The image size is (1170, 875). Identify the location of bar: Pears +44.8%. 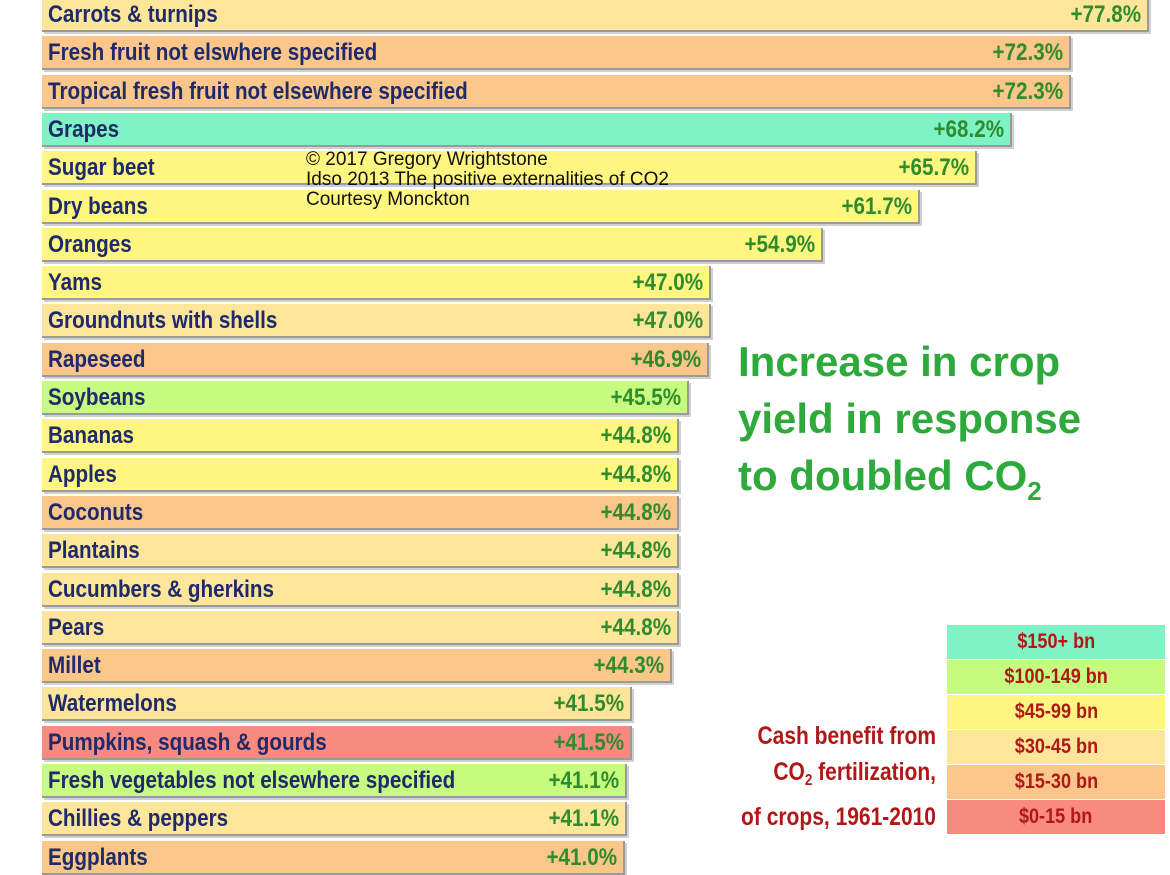
(360, 627).